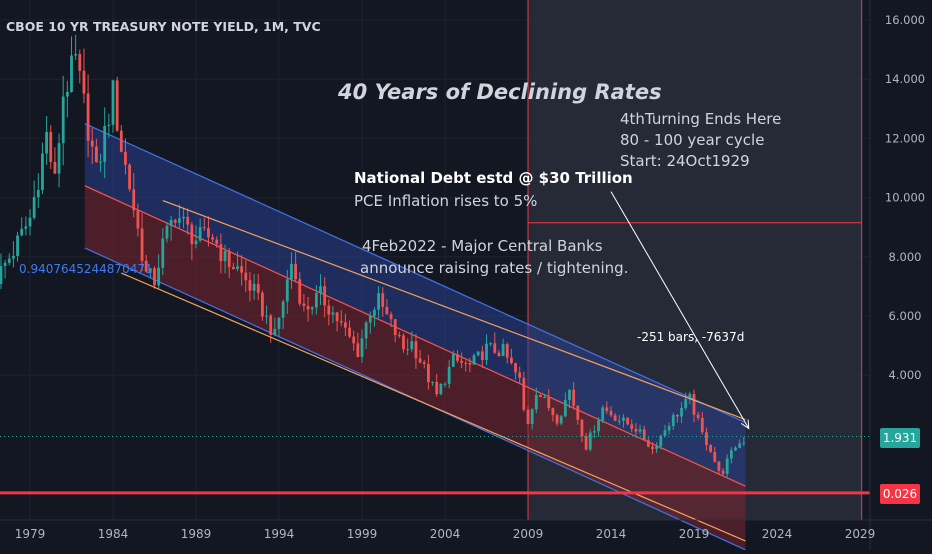 This screenshot has width=932, height=554. Describe the element at coordinates (680, 310) in the screenshot. I see `measure-arrow-line` at that location.